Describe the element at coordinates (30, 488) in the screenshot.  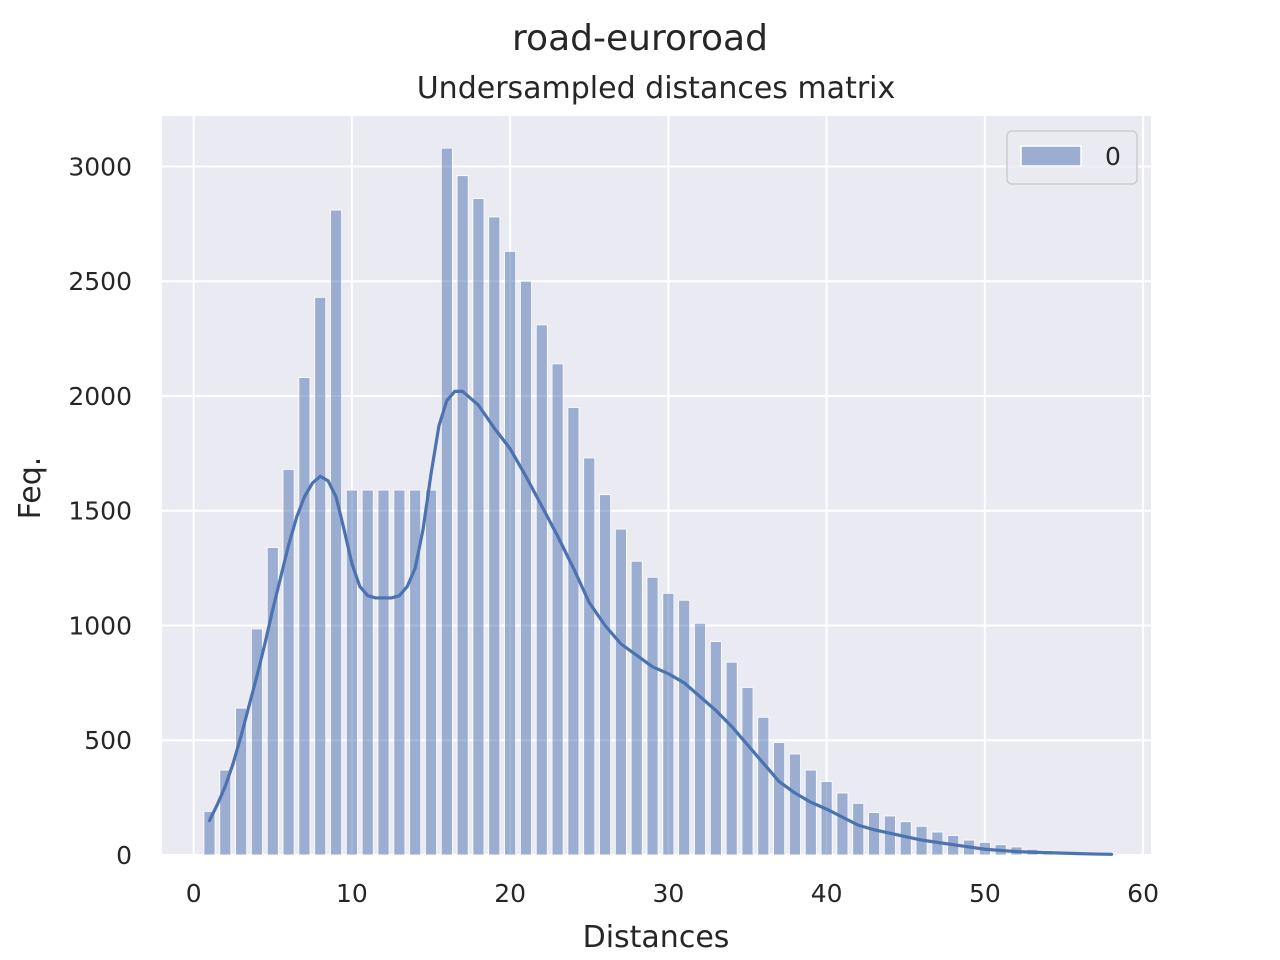
I see `y-axis-label: Feq.` at that location.